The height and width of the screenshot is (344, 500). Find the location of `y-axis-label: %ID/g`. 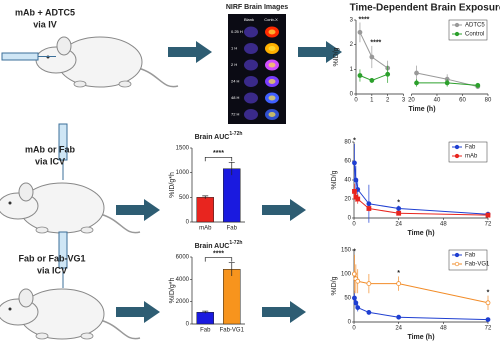

y-axis-label: %ID/g is located at coordinates (336, 56).